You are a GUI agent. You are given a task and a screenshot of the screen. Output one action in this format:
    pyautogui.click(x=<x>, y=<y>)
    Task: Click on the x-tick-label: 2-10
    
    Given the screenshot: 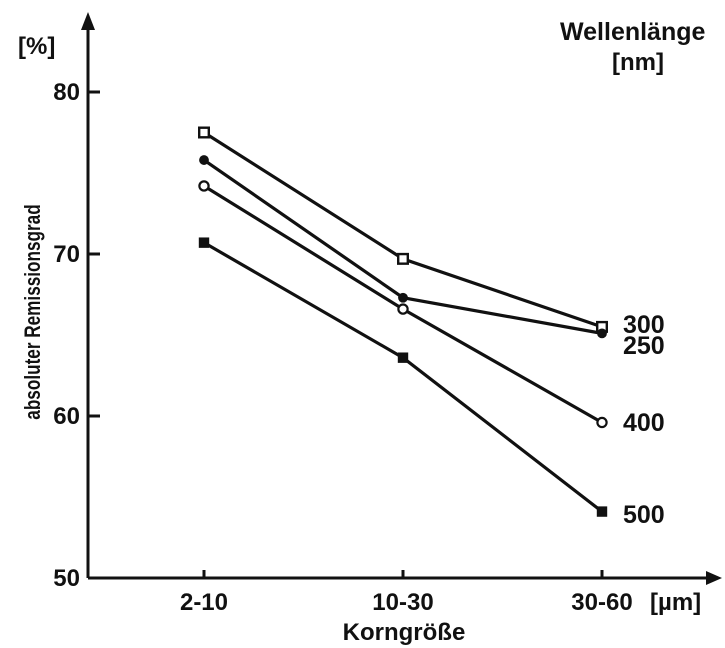 What is the action you would take?
    pyautogui.click(x=204, y=602)
    